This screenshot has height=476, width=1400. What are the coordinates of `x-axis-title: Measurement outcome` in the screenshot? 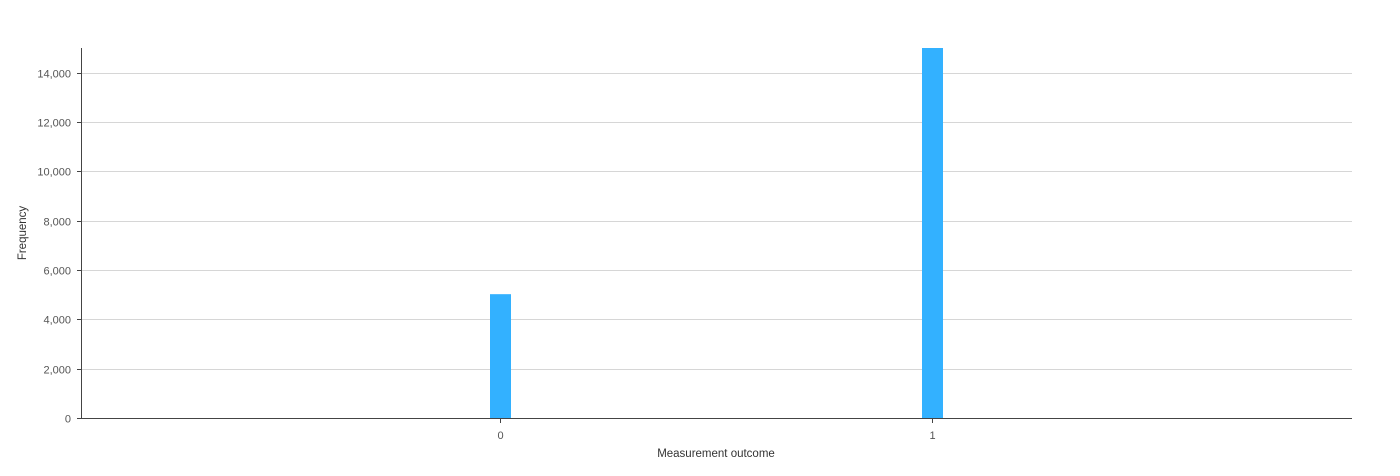 It's located at (716, 454).